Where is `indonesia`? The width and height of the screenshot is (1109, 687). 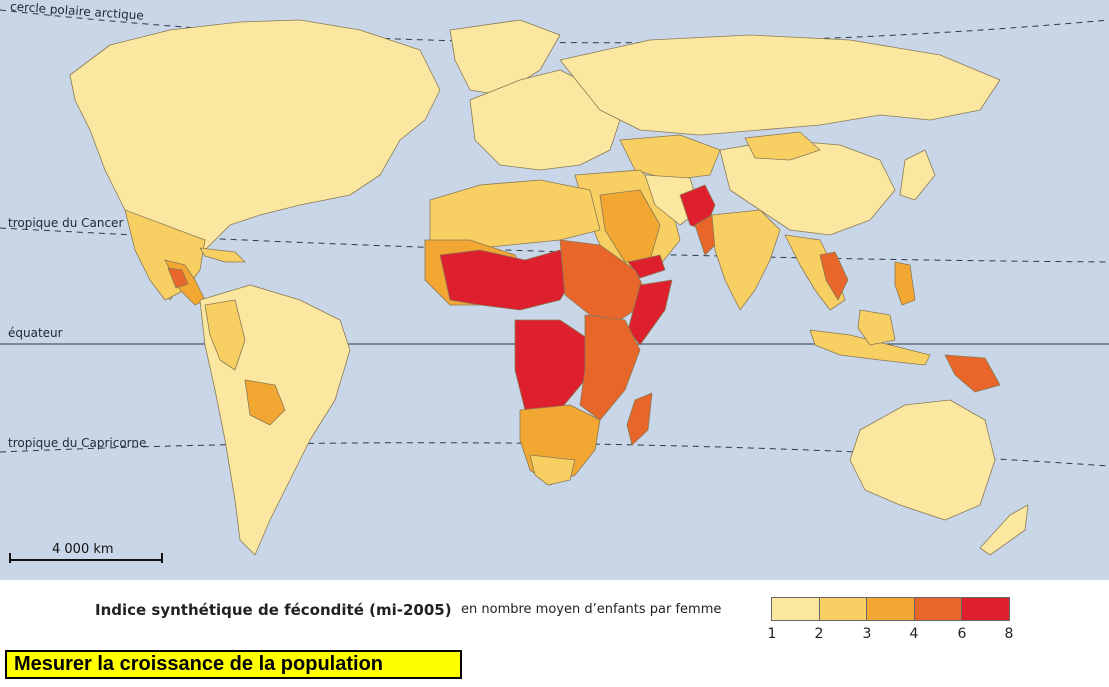
indonesia is located at coordinates (870, 347).